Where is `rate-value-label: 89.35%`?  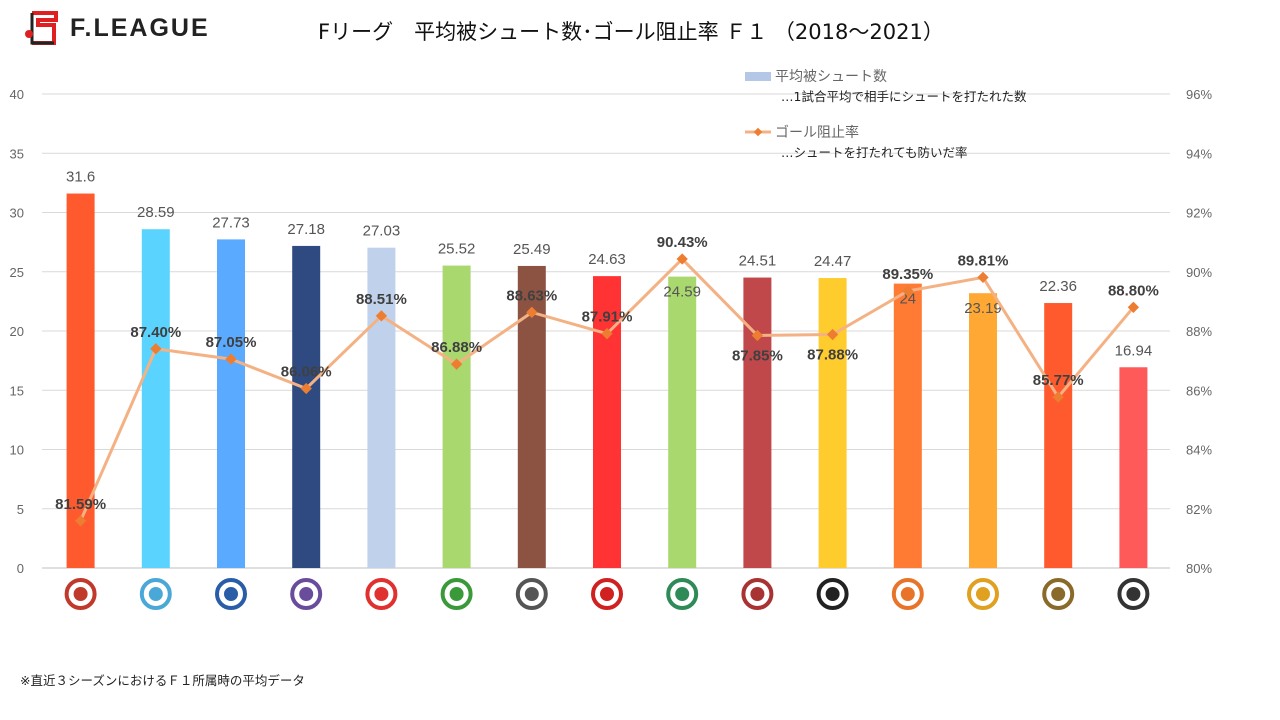
rate-value-label: 89.35% is located at coordinates (907, 274).